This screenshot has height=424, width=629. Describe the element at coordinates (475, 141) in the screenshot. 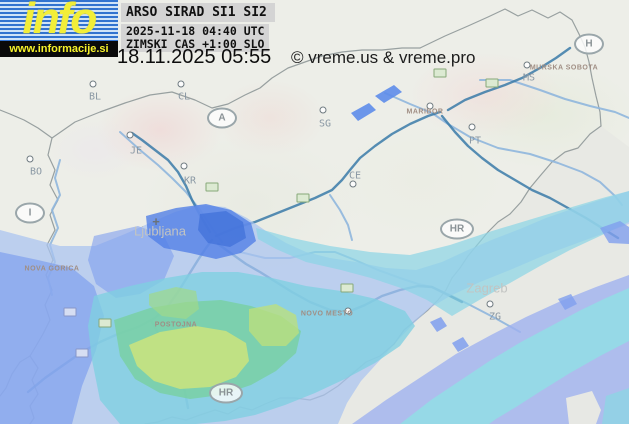

I see `city-code-pt: PT` at that location.